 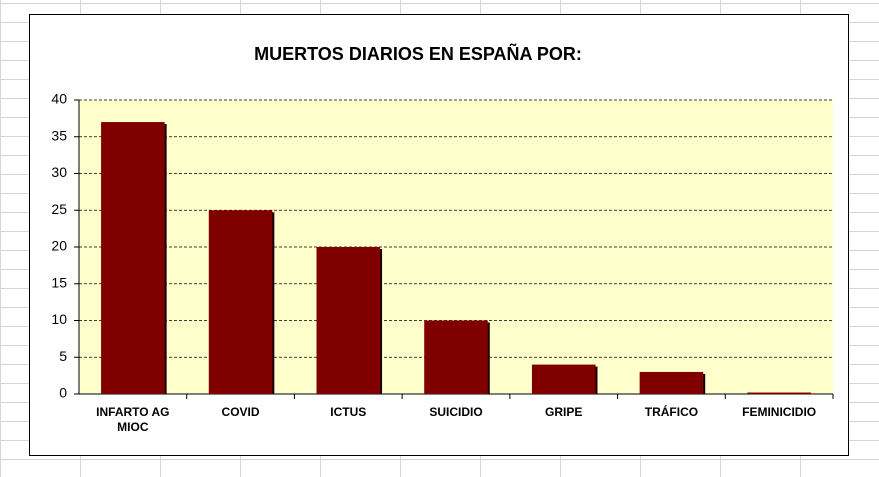 What do you see at coordinates (59, 282) in the screenshot?
I see `y-tick-label: 15` at bounding box center [59, 282].